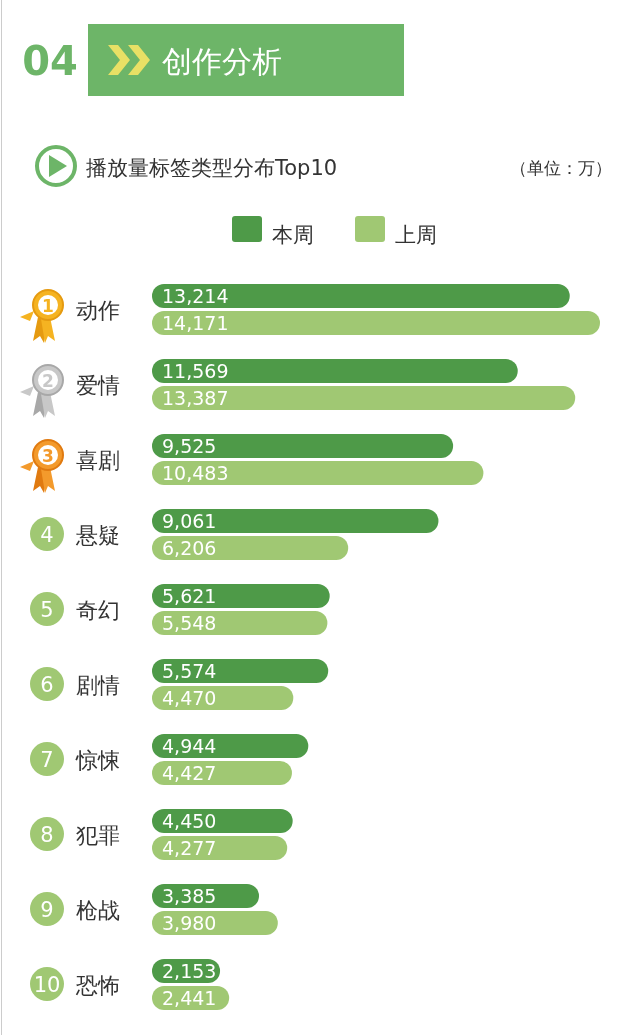 The height and width of the screenshot is (1035, 640). I want to click on y-tick-label: 犯罪, so click(98, 835).